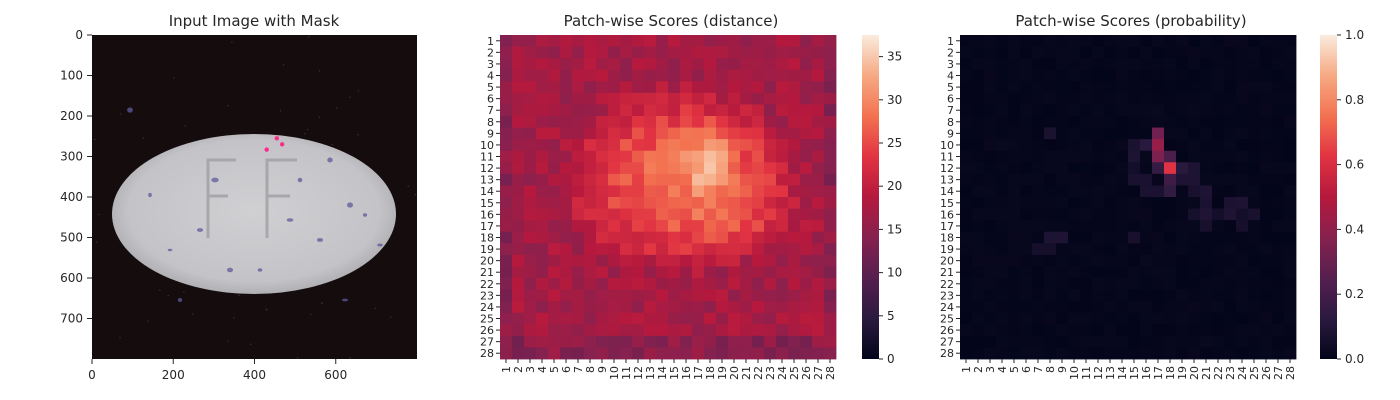  Describe the element at coordinates (487, 330) in the screenshot. I see `y-tick-label: 26` at that location.